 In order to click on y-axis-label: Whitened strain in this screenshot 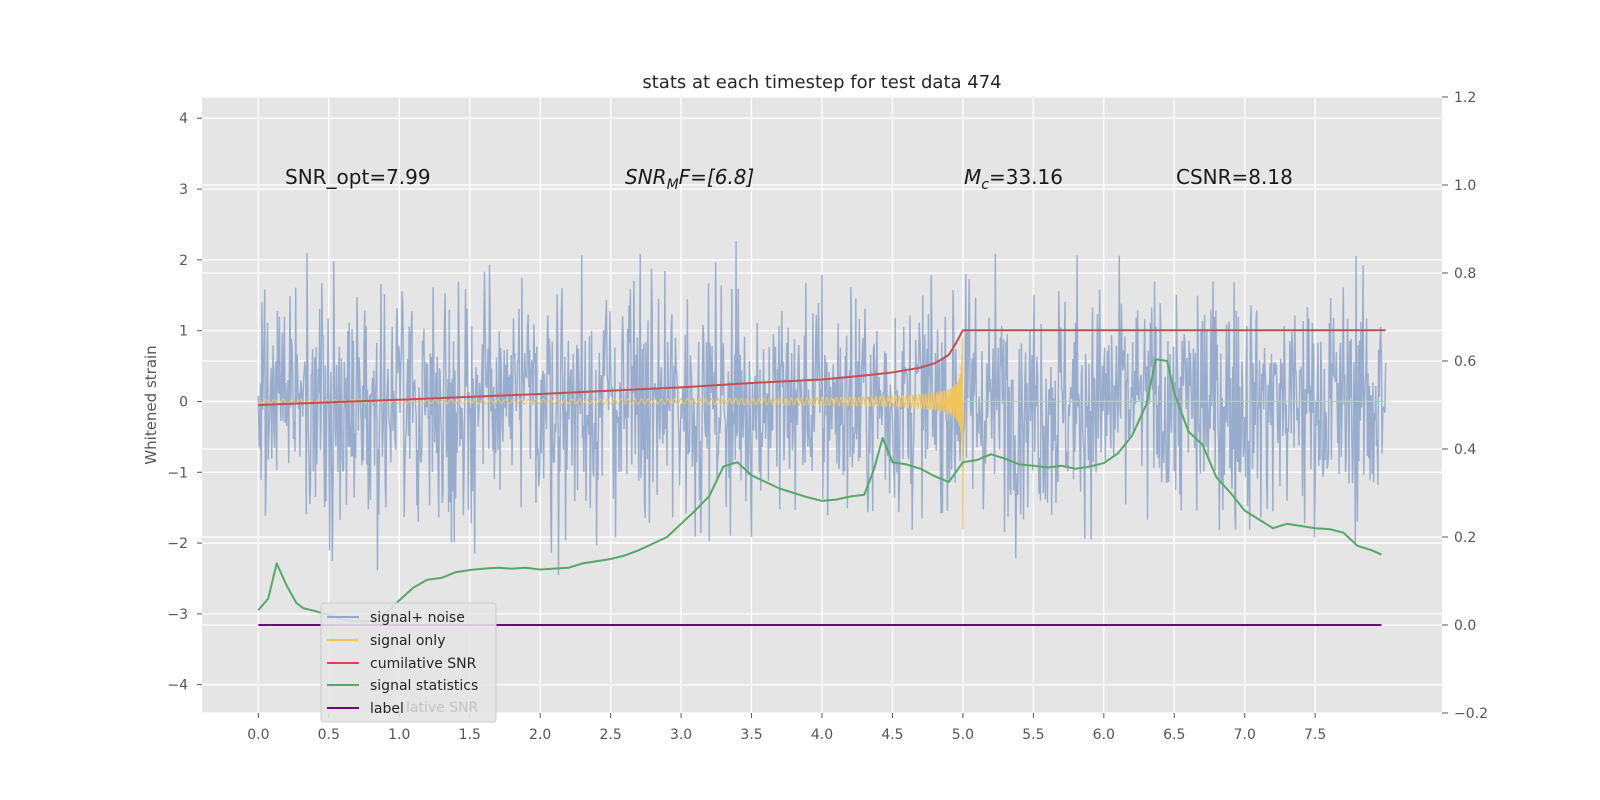, I will do `click(151, 404)`.